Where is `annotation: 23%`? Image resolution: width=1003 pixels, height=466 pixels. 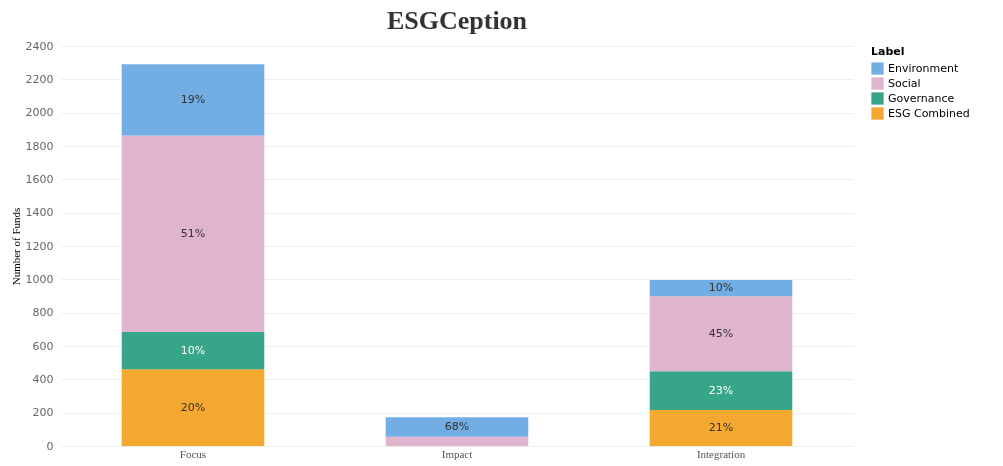
annotation: 23% is located at coordinates (721, 390).